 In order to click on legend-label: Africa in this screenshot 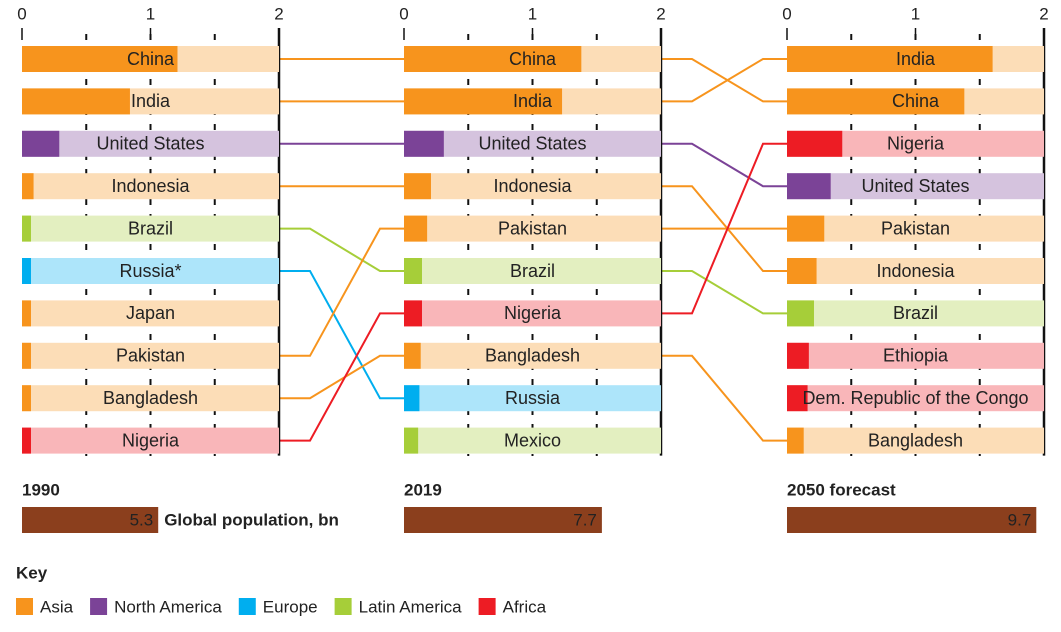, I will do `click(525, 606)`.